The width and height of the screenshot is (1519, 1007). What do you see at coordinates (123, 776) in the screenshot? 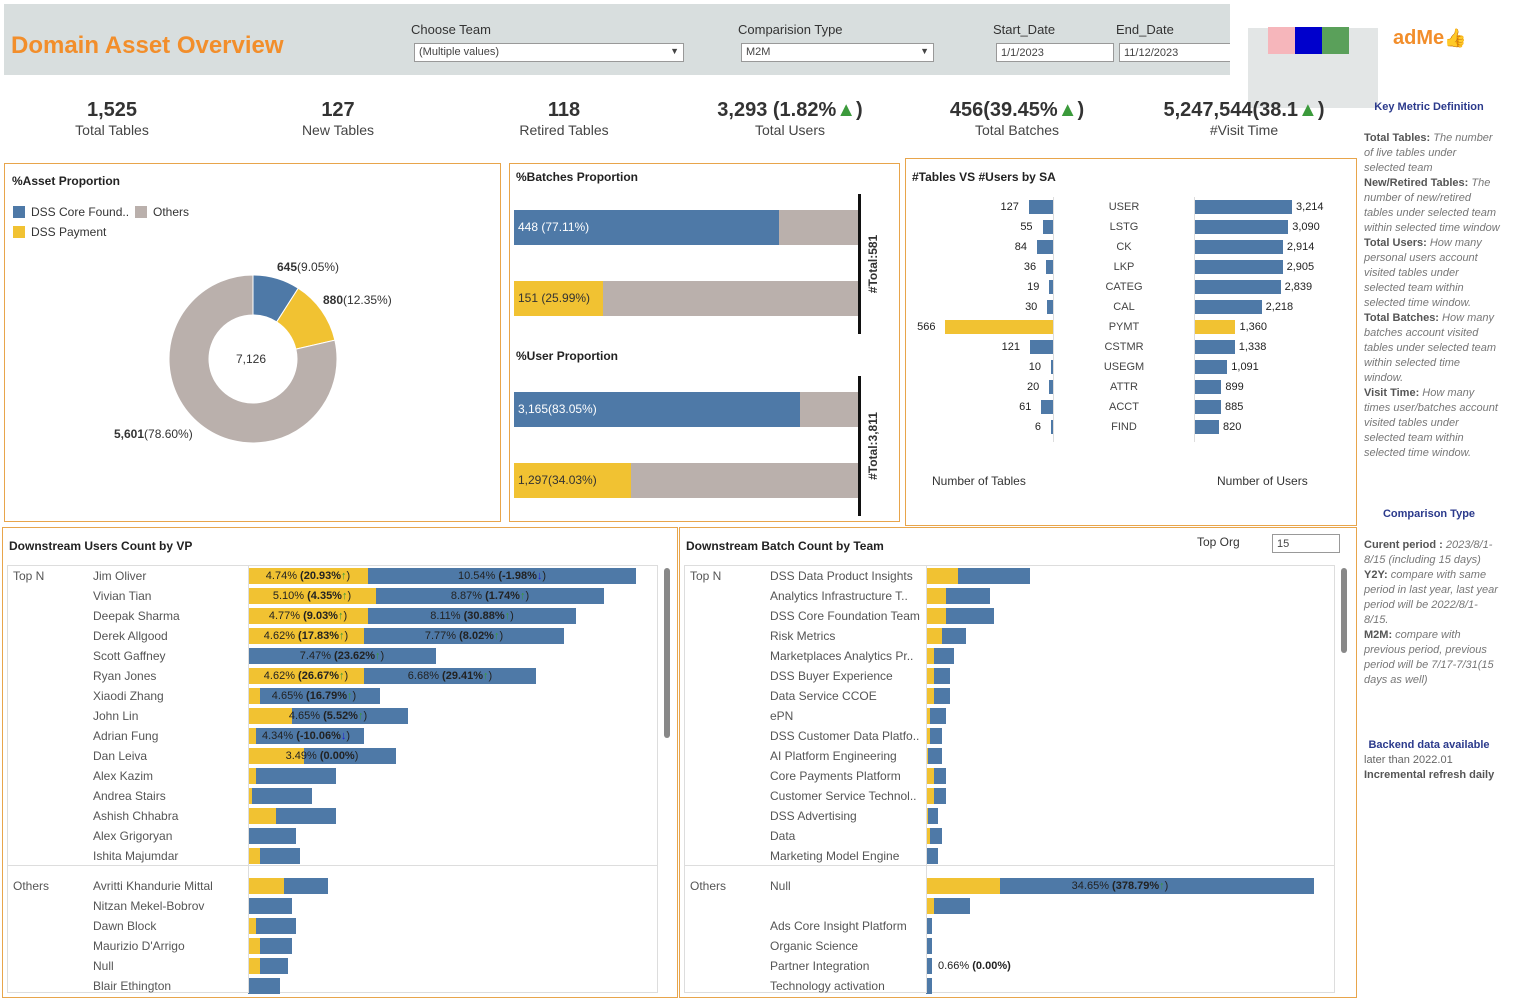
I see `row-label: Alex Kazim` at bounding box center [123, 776].